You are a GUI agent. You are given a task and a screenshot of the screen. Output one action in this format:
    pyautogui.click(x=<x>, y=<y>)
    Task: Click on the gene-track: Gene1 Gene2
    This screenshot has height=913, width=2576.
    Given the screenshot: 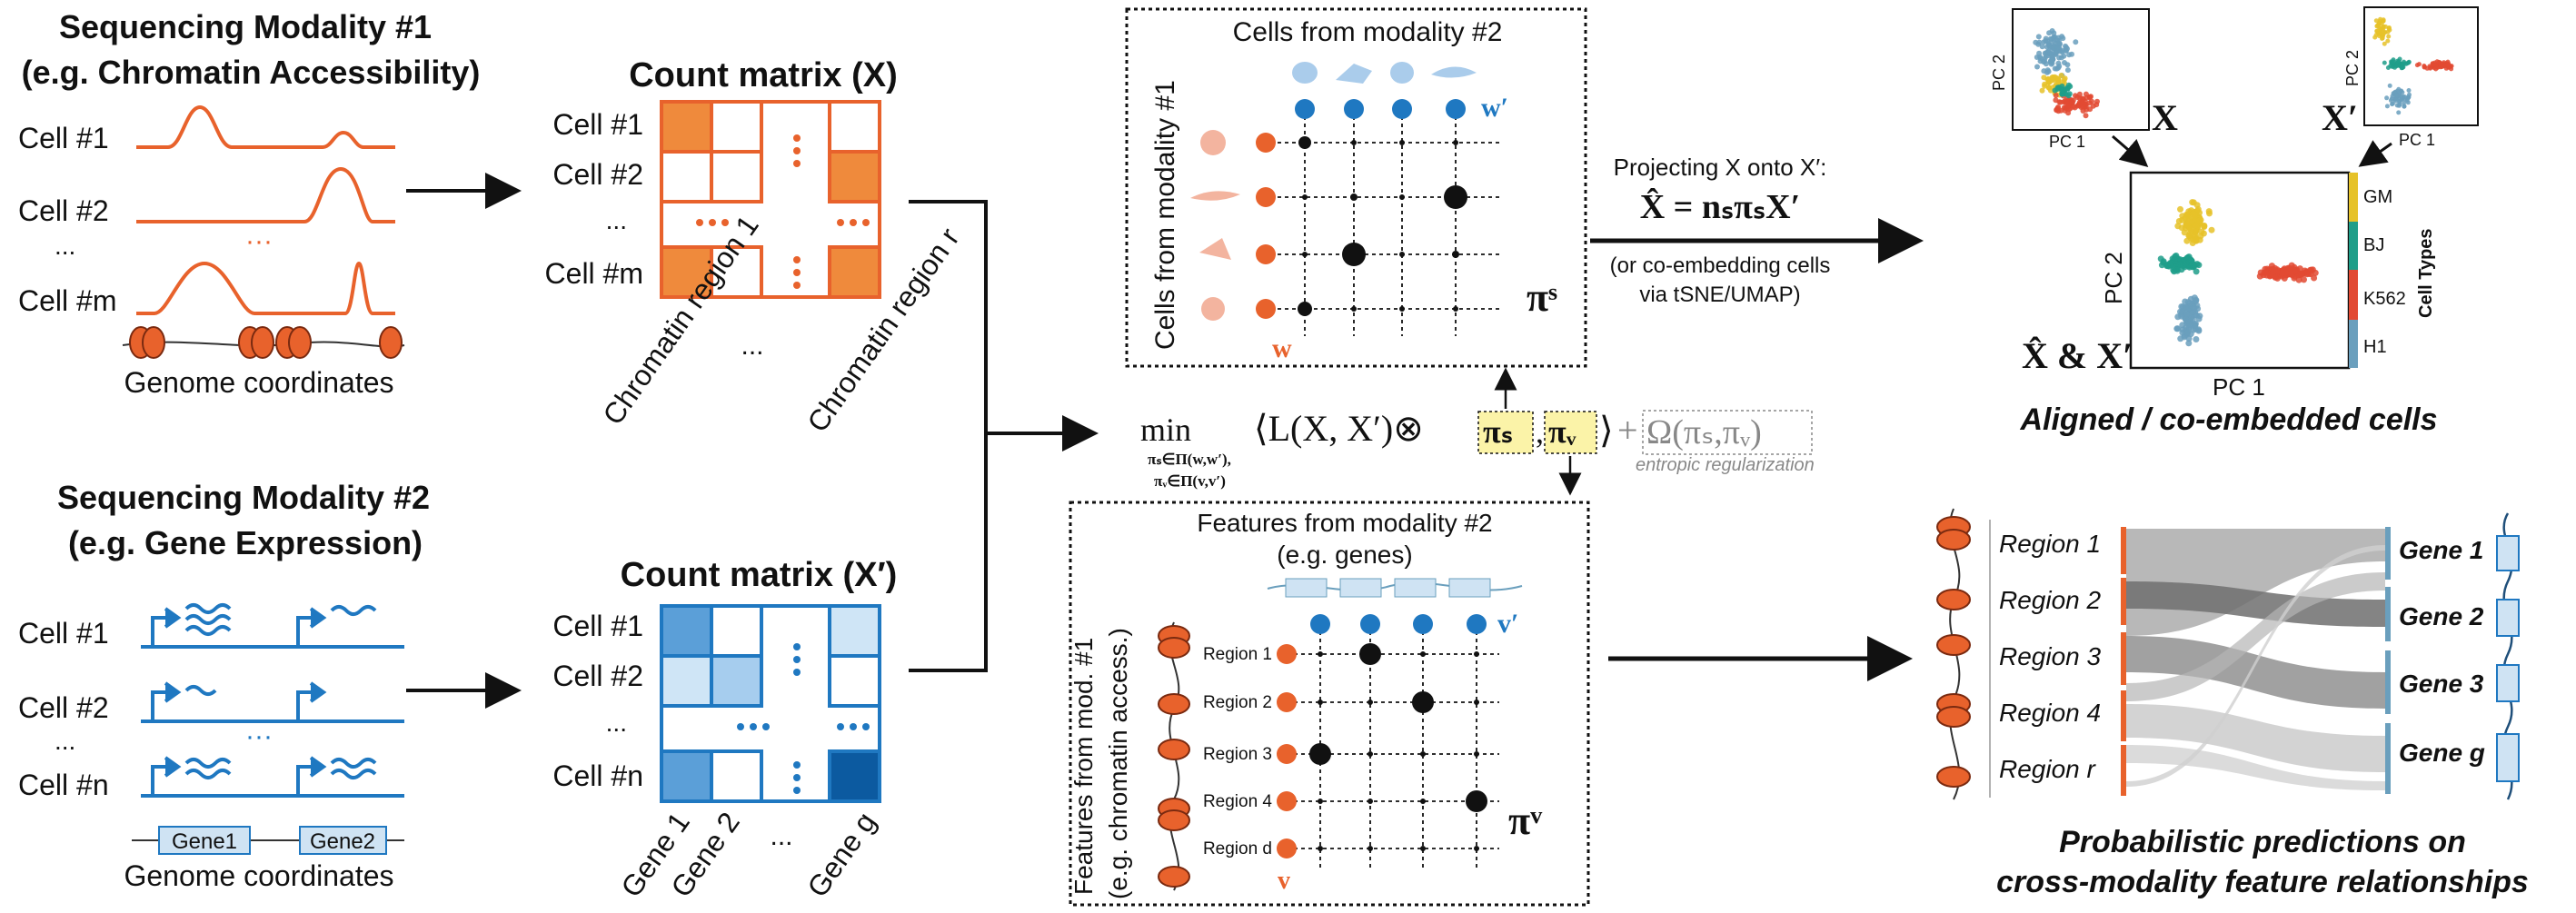 What is the action you would take?
    pyautogui.click(x=268, y=841)
    